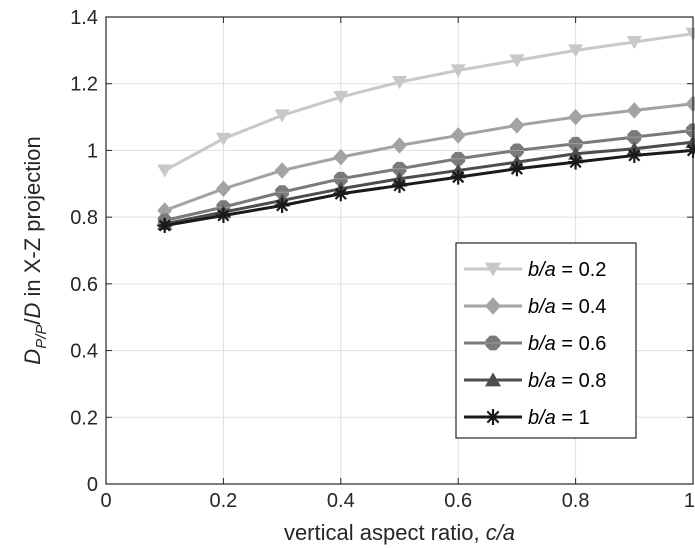 This screenshot has height=548, width=695. I want to click on legend-entry: b/a = 0.6, so click(535, 344).